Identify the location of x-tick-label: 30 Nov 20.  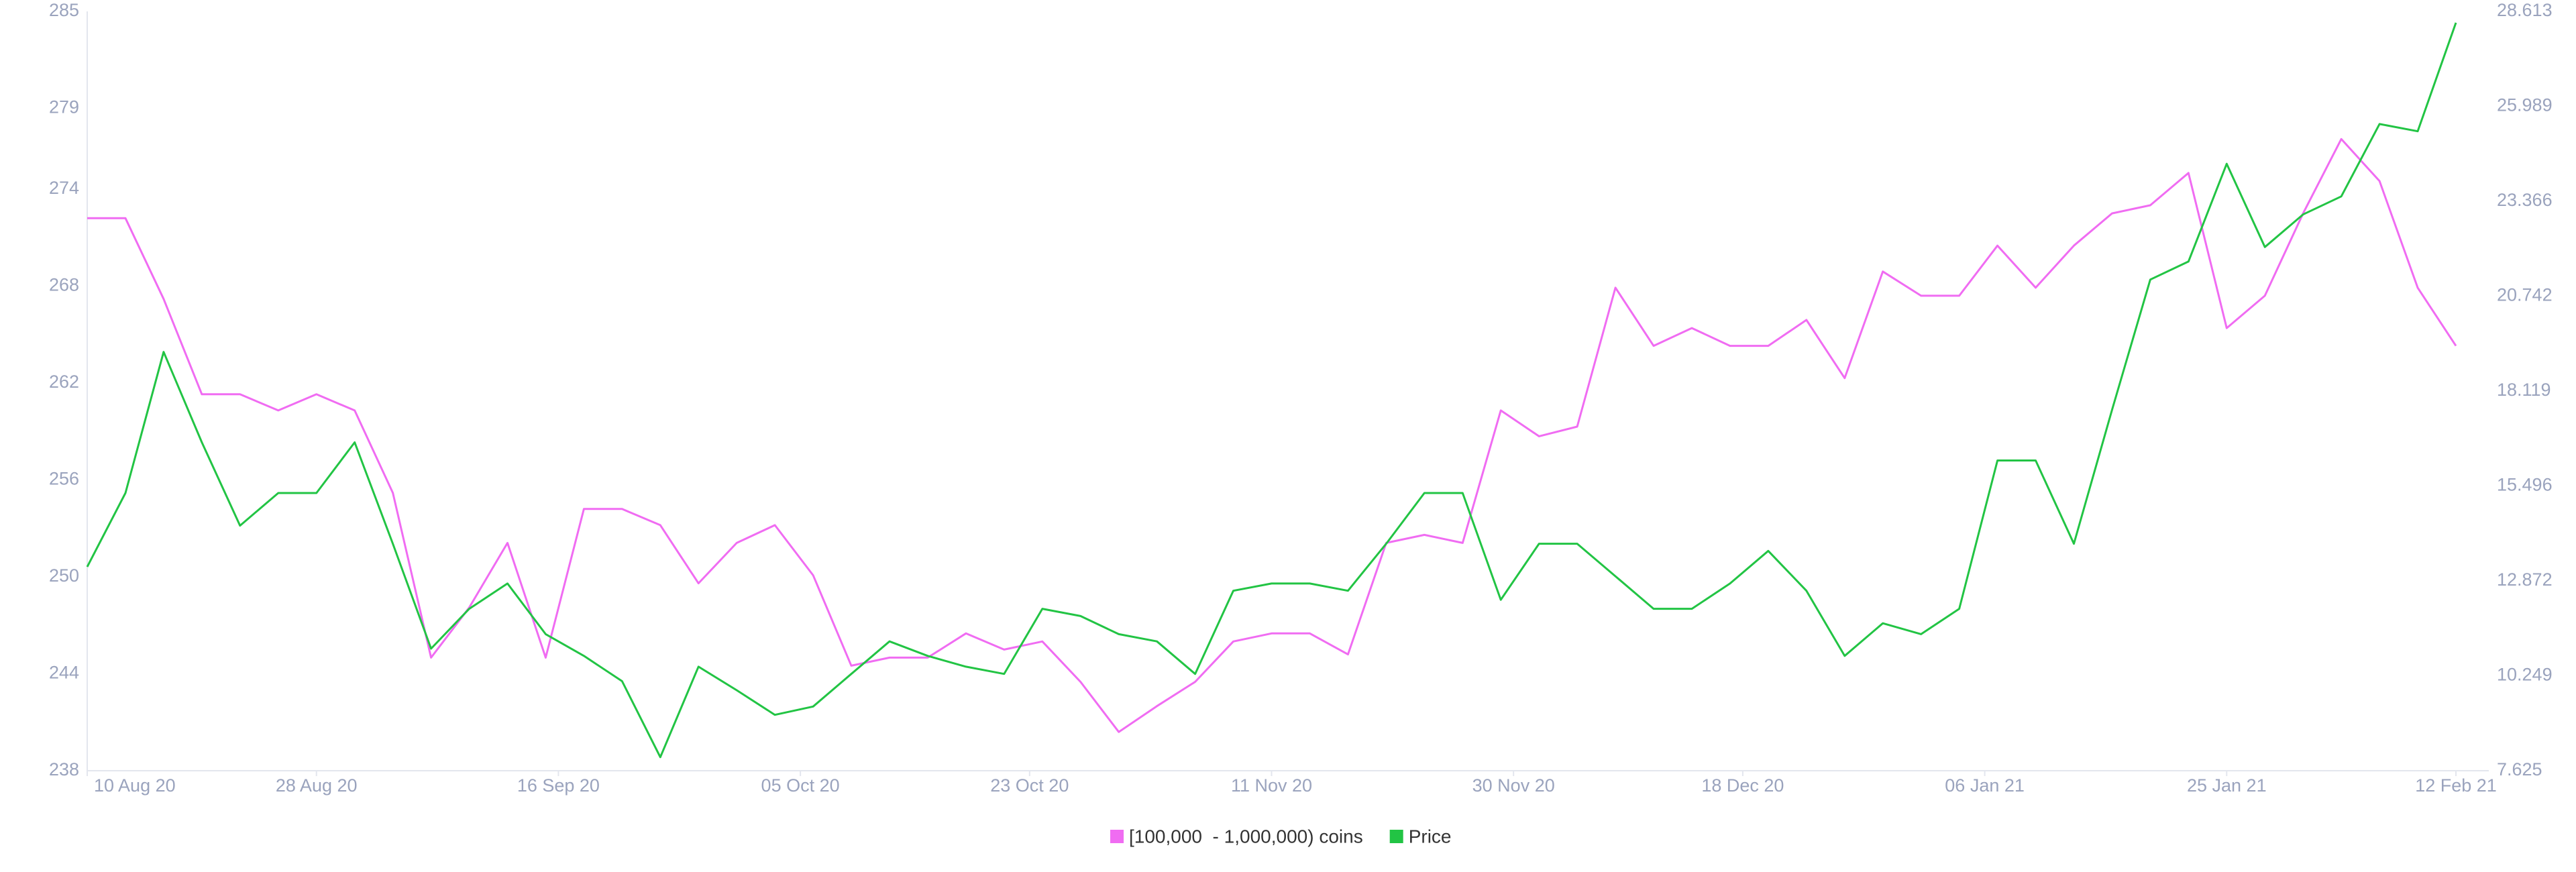
(1513, 785).